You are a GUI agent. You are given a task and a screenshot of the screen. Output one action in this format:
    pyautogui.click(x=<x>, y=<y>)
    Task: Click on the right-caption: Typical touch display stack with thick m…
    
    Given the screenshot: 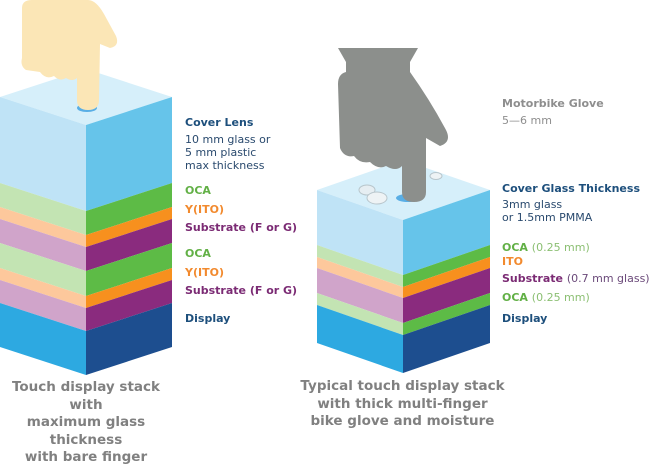 What is the action you would take?
    pyautogui.click(x=402, y=404)
    